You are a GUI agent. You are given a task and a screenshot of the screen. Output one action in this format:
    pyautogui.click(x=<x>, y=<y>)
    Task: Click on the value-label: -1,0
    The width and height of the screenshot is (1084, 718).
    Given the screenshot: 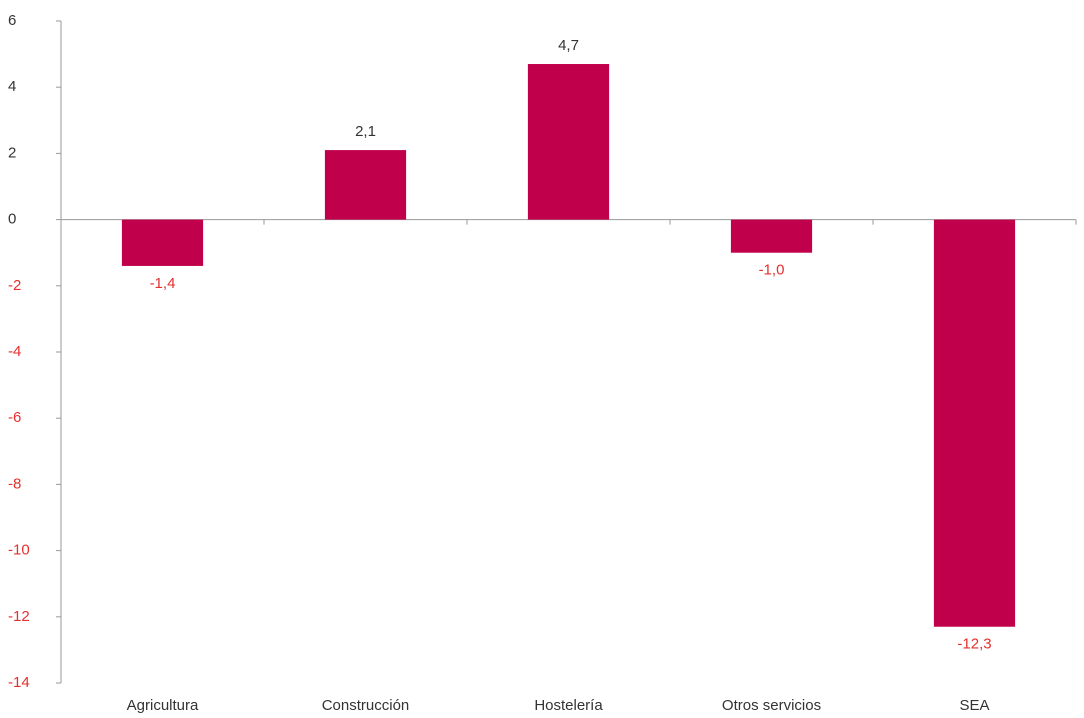 What is the action you would take?
    pyautogui.click(x=772, y=270)
    